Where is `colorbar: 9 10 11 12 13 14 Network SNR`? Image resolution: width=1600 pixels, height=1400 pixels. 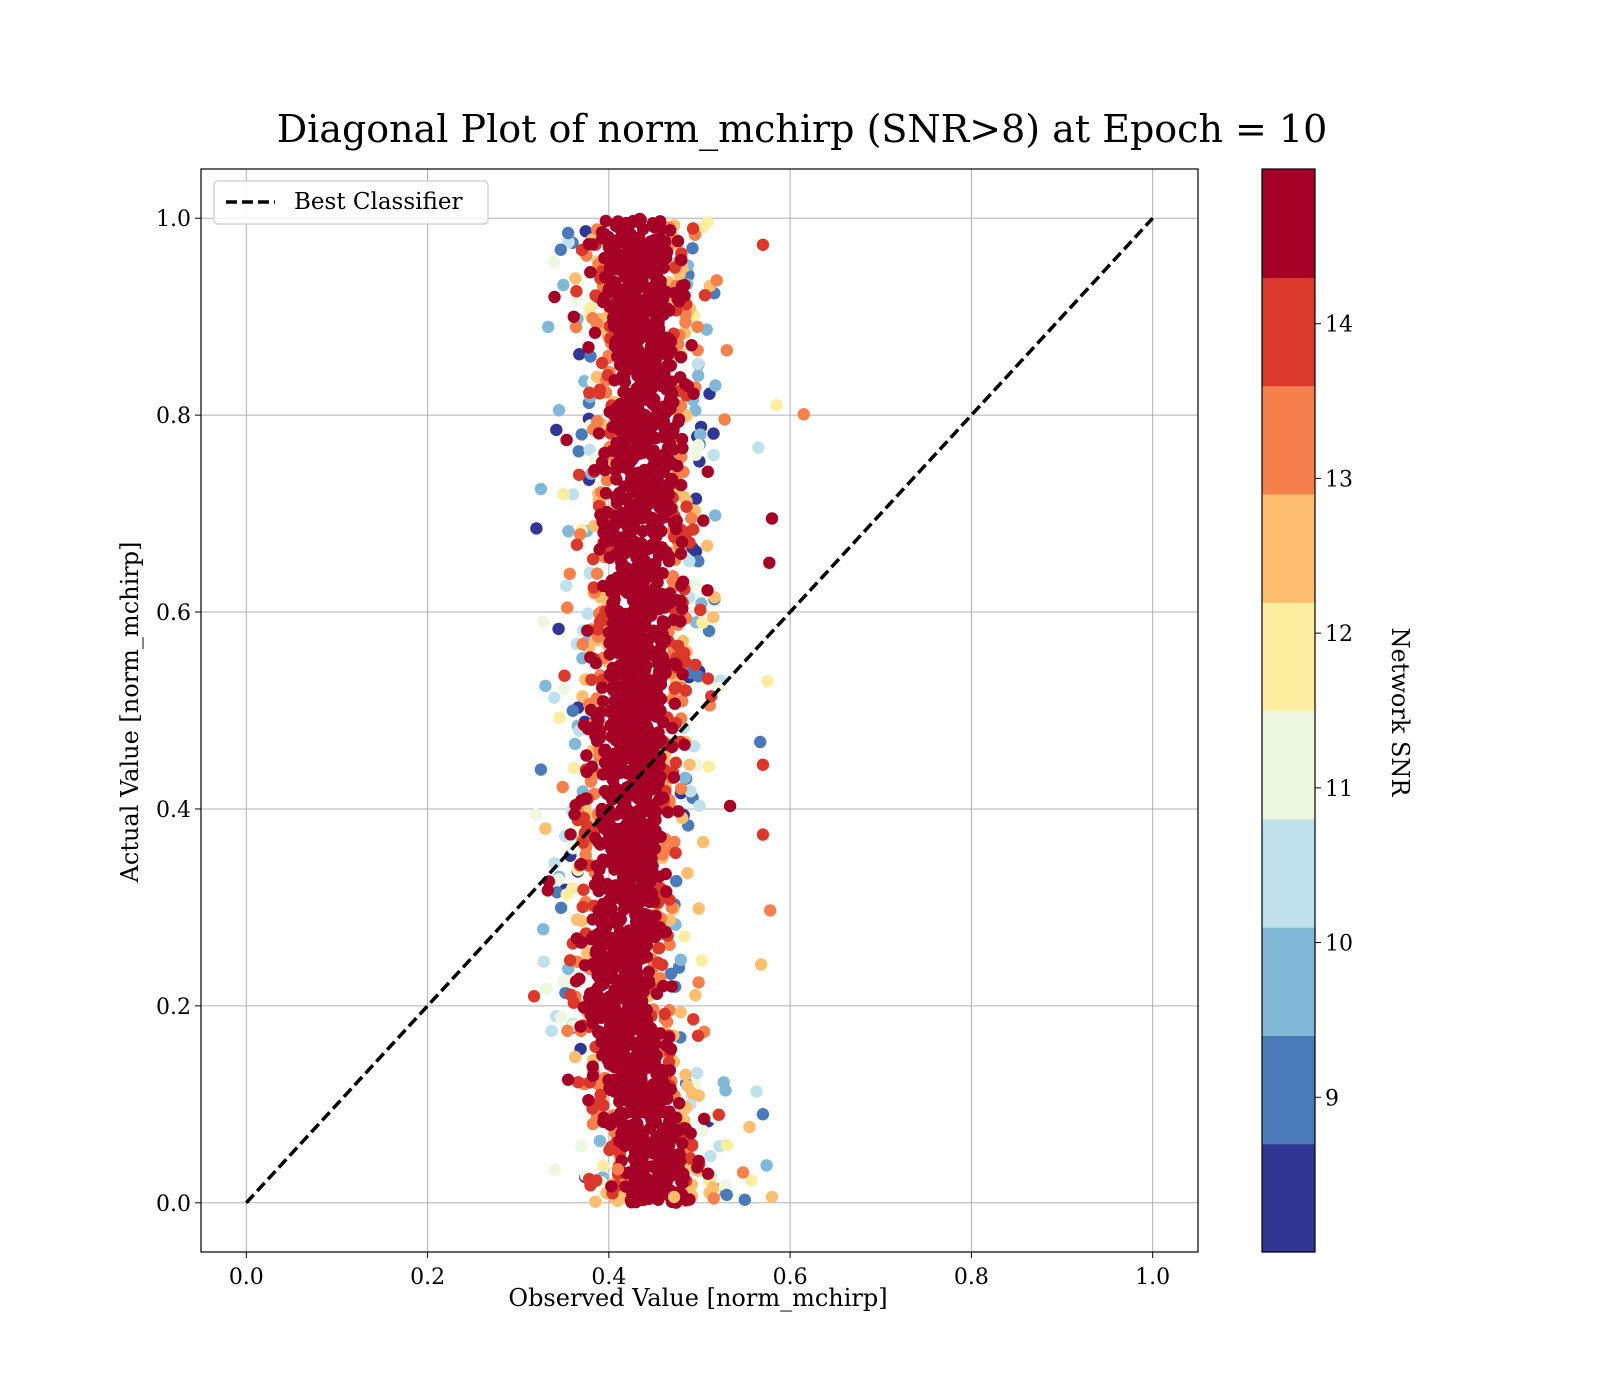 colorbar: 9 10 11 12 13 14 Network SNR is located at coordinates (1337, 710).